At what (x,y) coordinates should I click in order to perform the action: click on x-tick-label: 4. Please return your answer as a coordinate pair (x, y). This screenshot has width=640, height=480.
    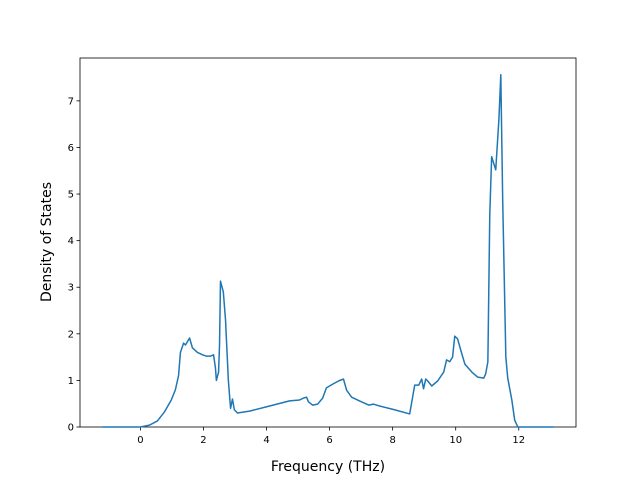
    Looking at the image, I should click on (266, 440).